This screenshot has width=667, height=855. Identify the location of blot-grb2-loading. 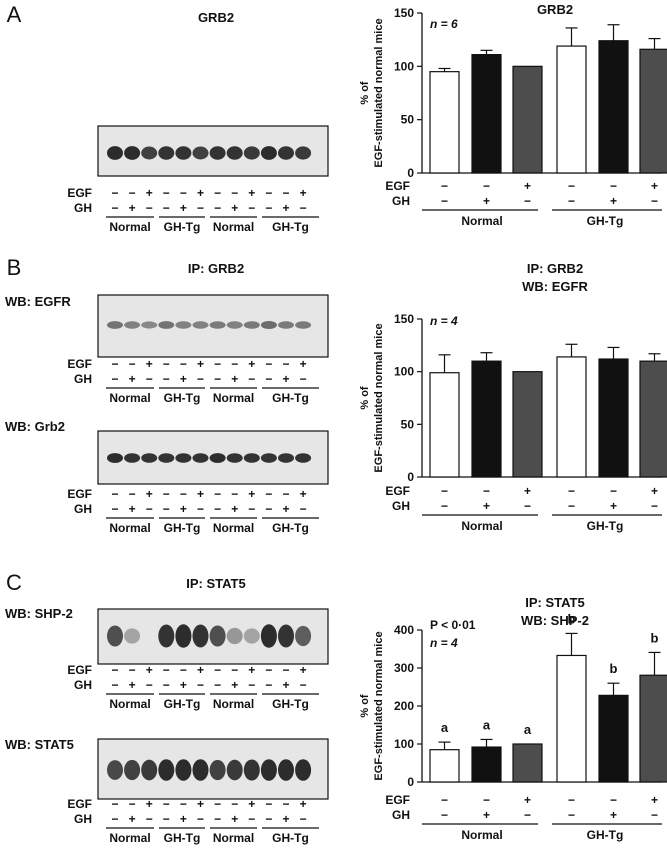
(213, 457).